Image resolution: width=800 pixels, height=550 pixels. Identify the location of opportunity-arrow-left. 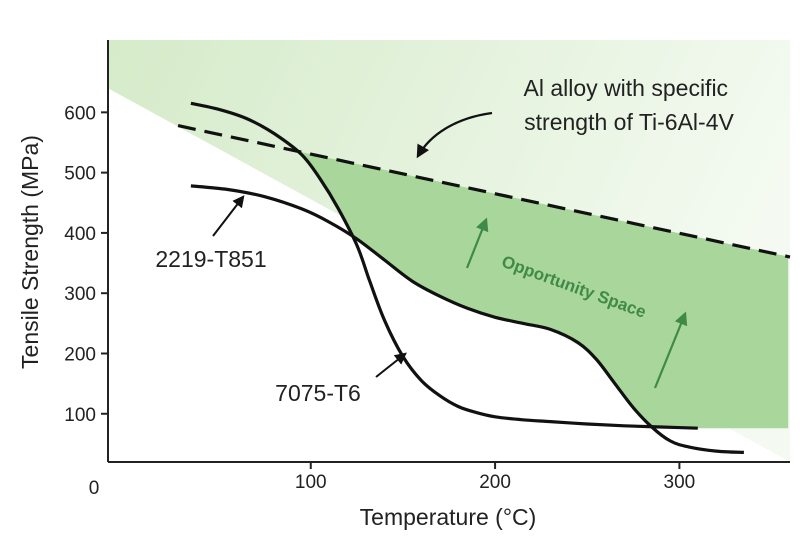
(477, 243).